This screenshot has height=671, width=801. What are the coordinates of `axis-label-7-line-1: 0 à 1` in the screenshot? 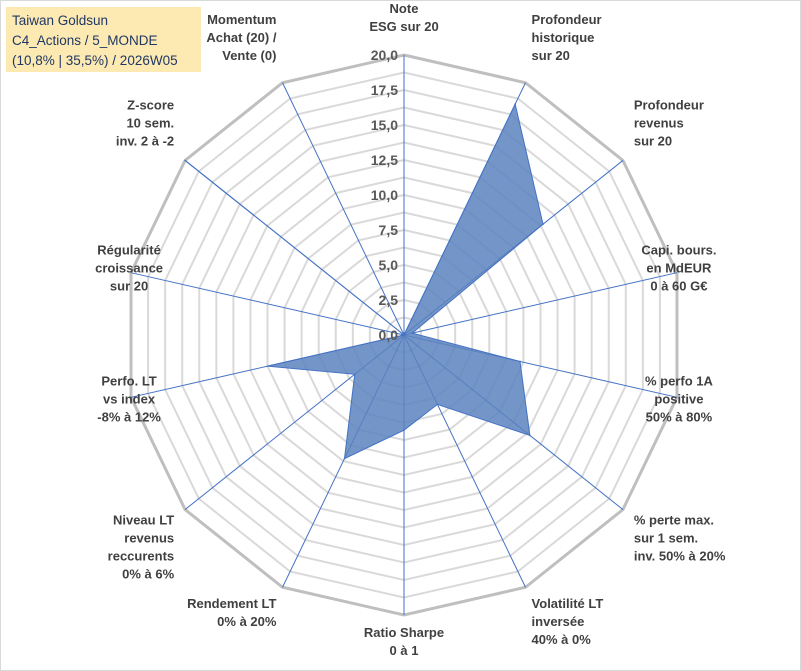 It's located at (404, 650).